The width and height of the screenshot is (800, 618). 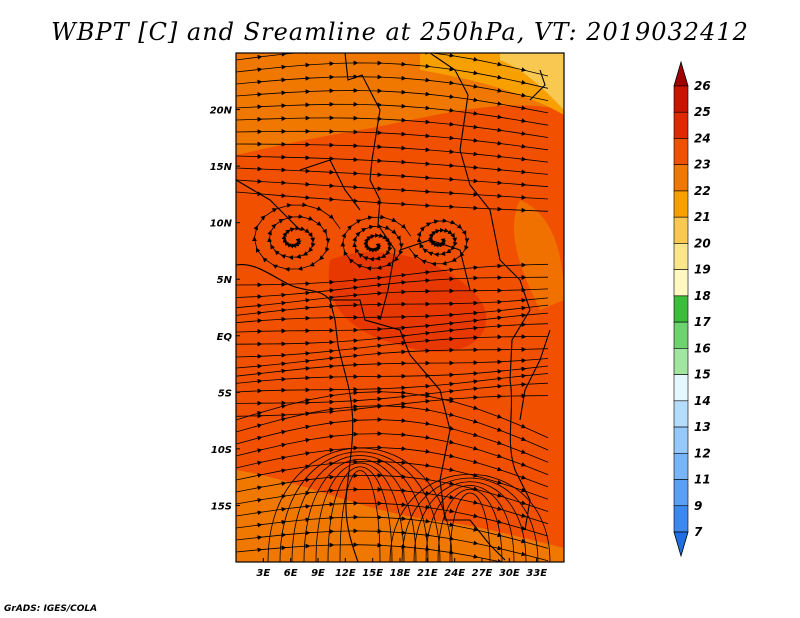 What do you see at coordinates (400, 573) in the screenshot?
I see `lon-tick-label: 18E` at bounding box center [400, 573].